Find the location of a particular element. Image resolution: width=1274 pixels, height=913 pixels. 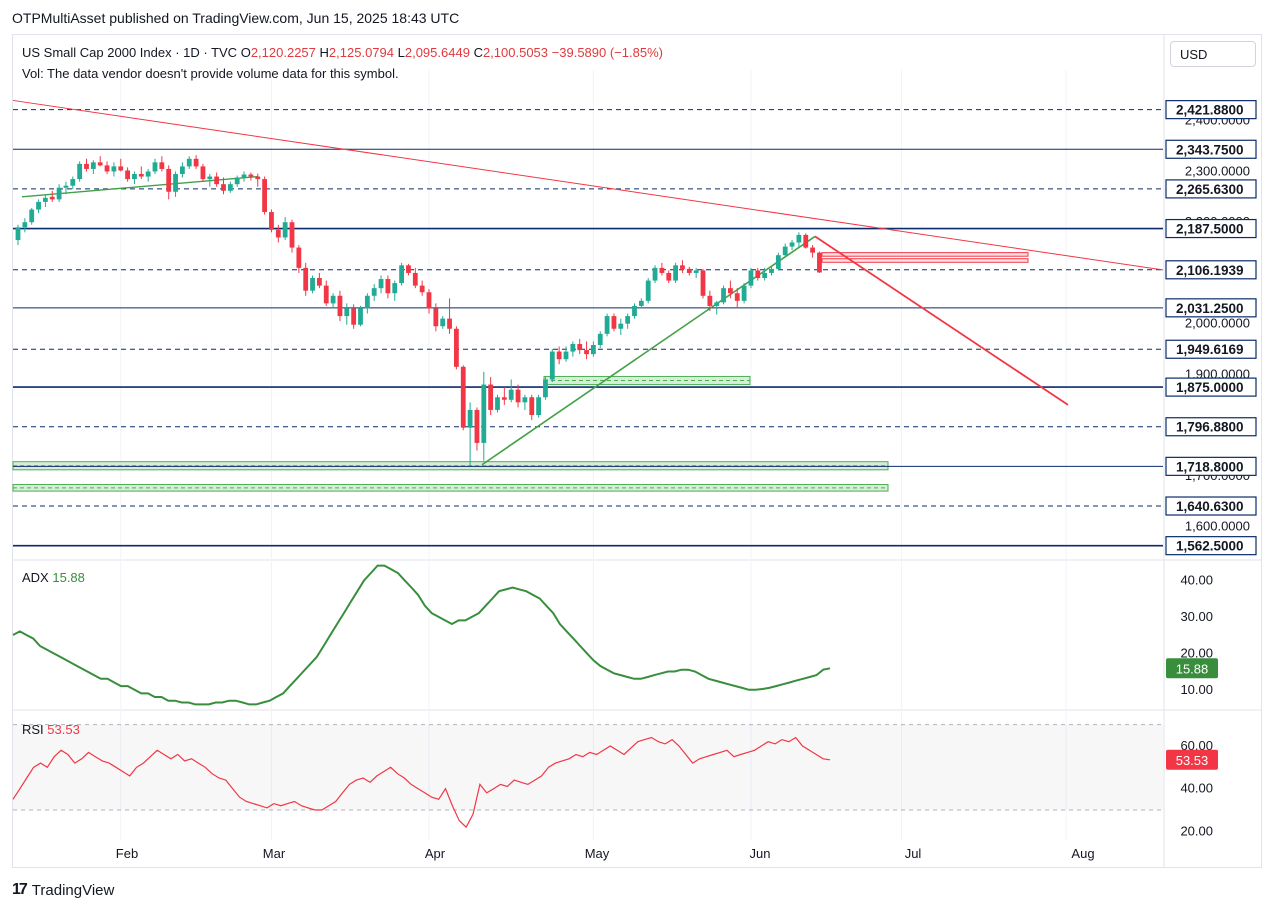

open-value: 2,120.2257 is located at coordinates (283, 52).